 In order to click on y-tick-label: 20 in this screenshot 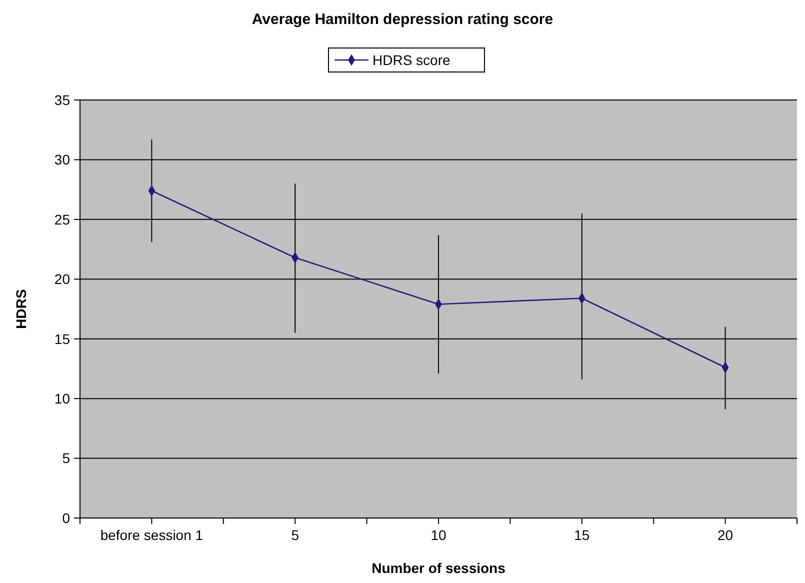, I will do `click(62, 279)`.